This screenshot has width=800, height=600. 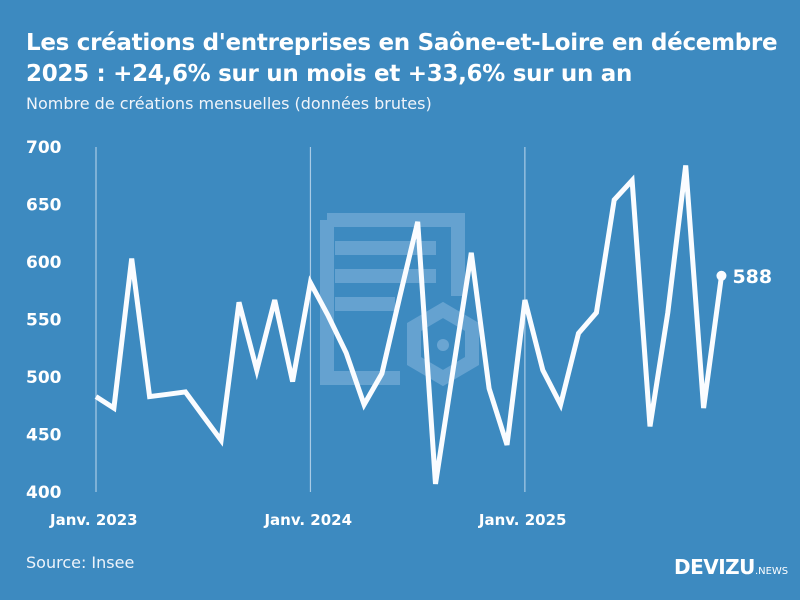 What do you see at coordinates (80, 562) in the screenshot?
I see `source-note: Source: Insee` at bounding box center [80, 562].